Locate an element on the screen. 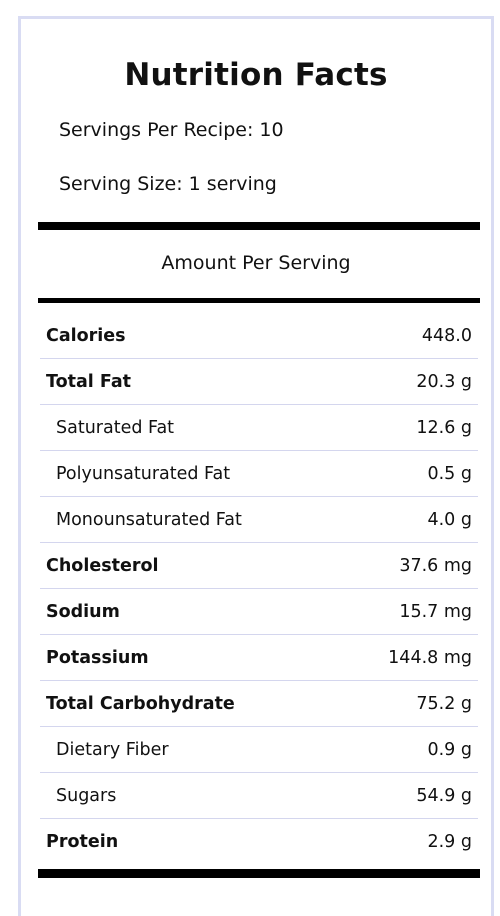  nutrient-value: 37.6 mg is located at coordinates (435, 565).